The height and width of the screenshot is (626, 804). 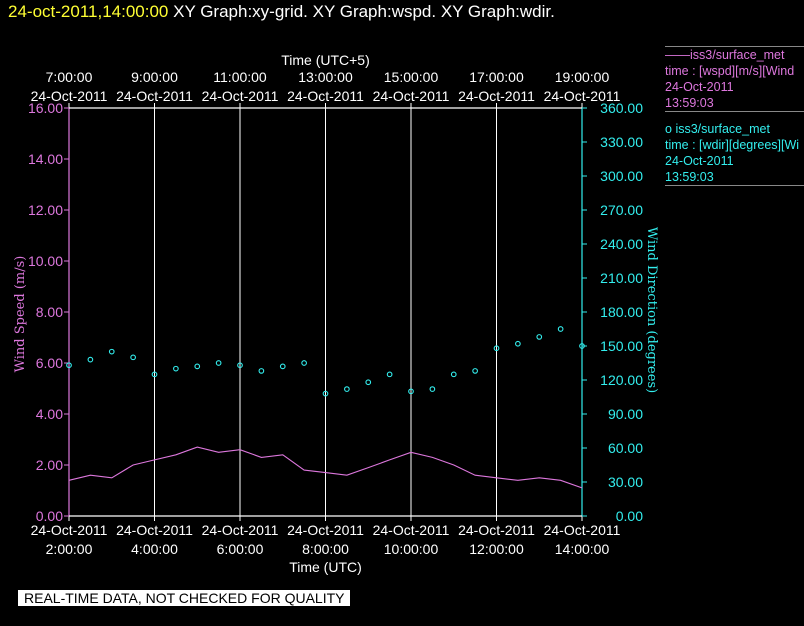 I want to click on y-right-tick-label: 210.00, so click(x=621, y=278).